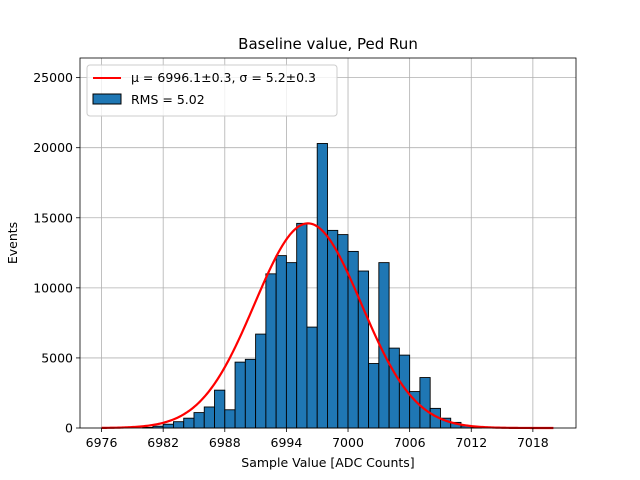  What do you see at coordinates (277, 77) in the screenshot?
I see `legend-fit-sigma: σ = 5.2±0.3` at bounding box center [277, 77].